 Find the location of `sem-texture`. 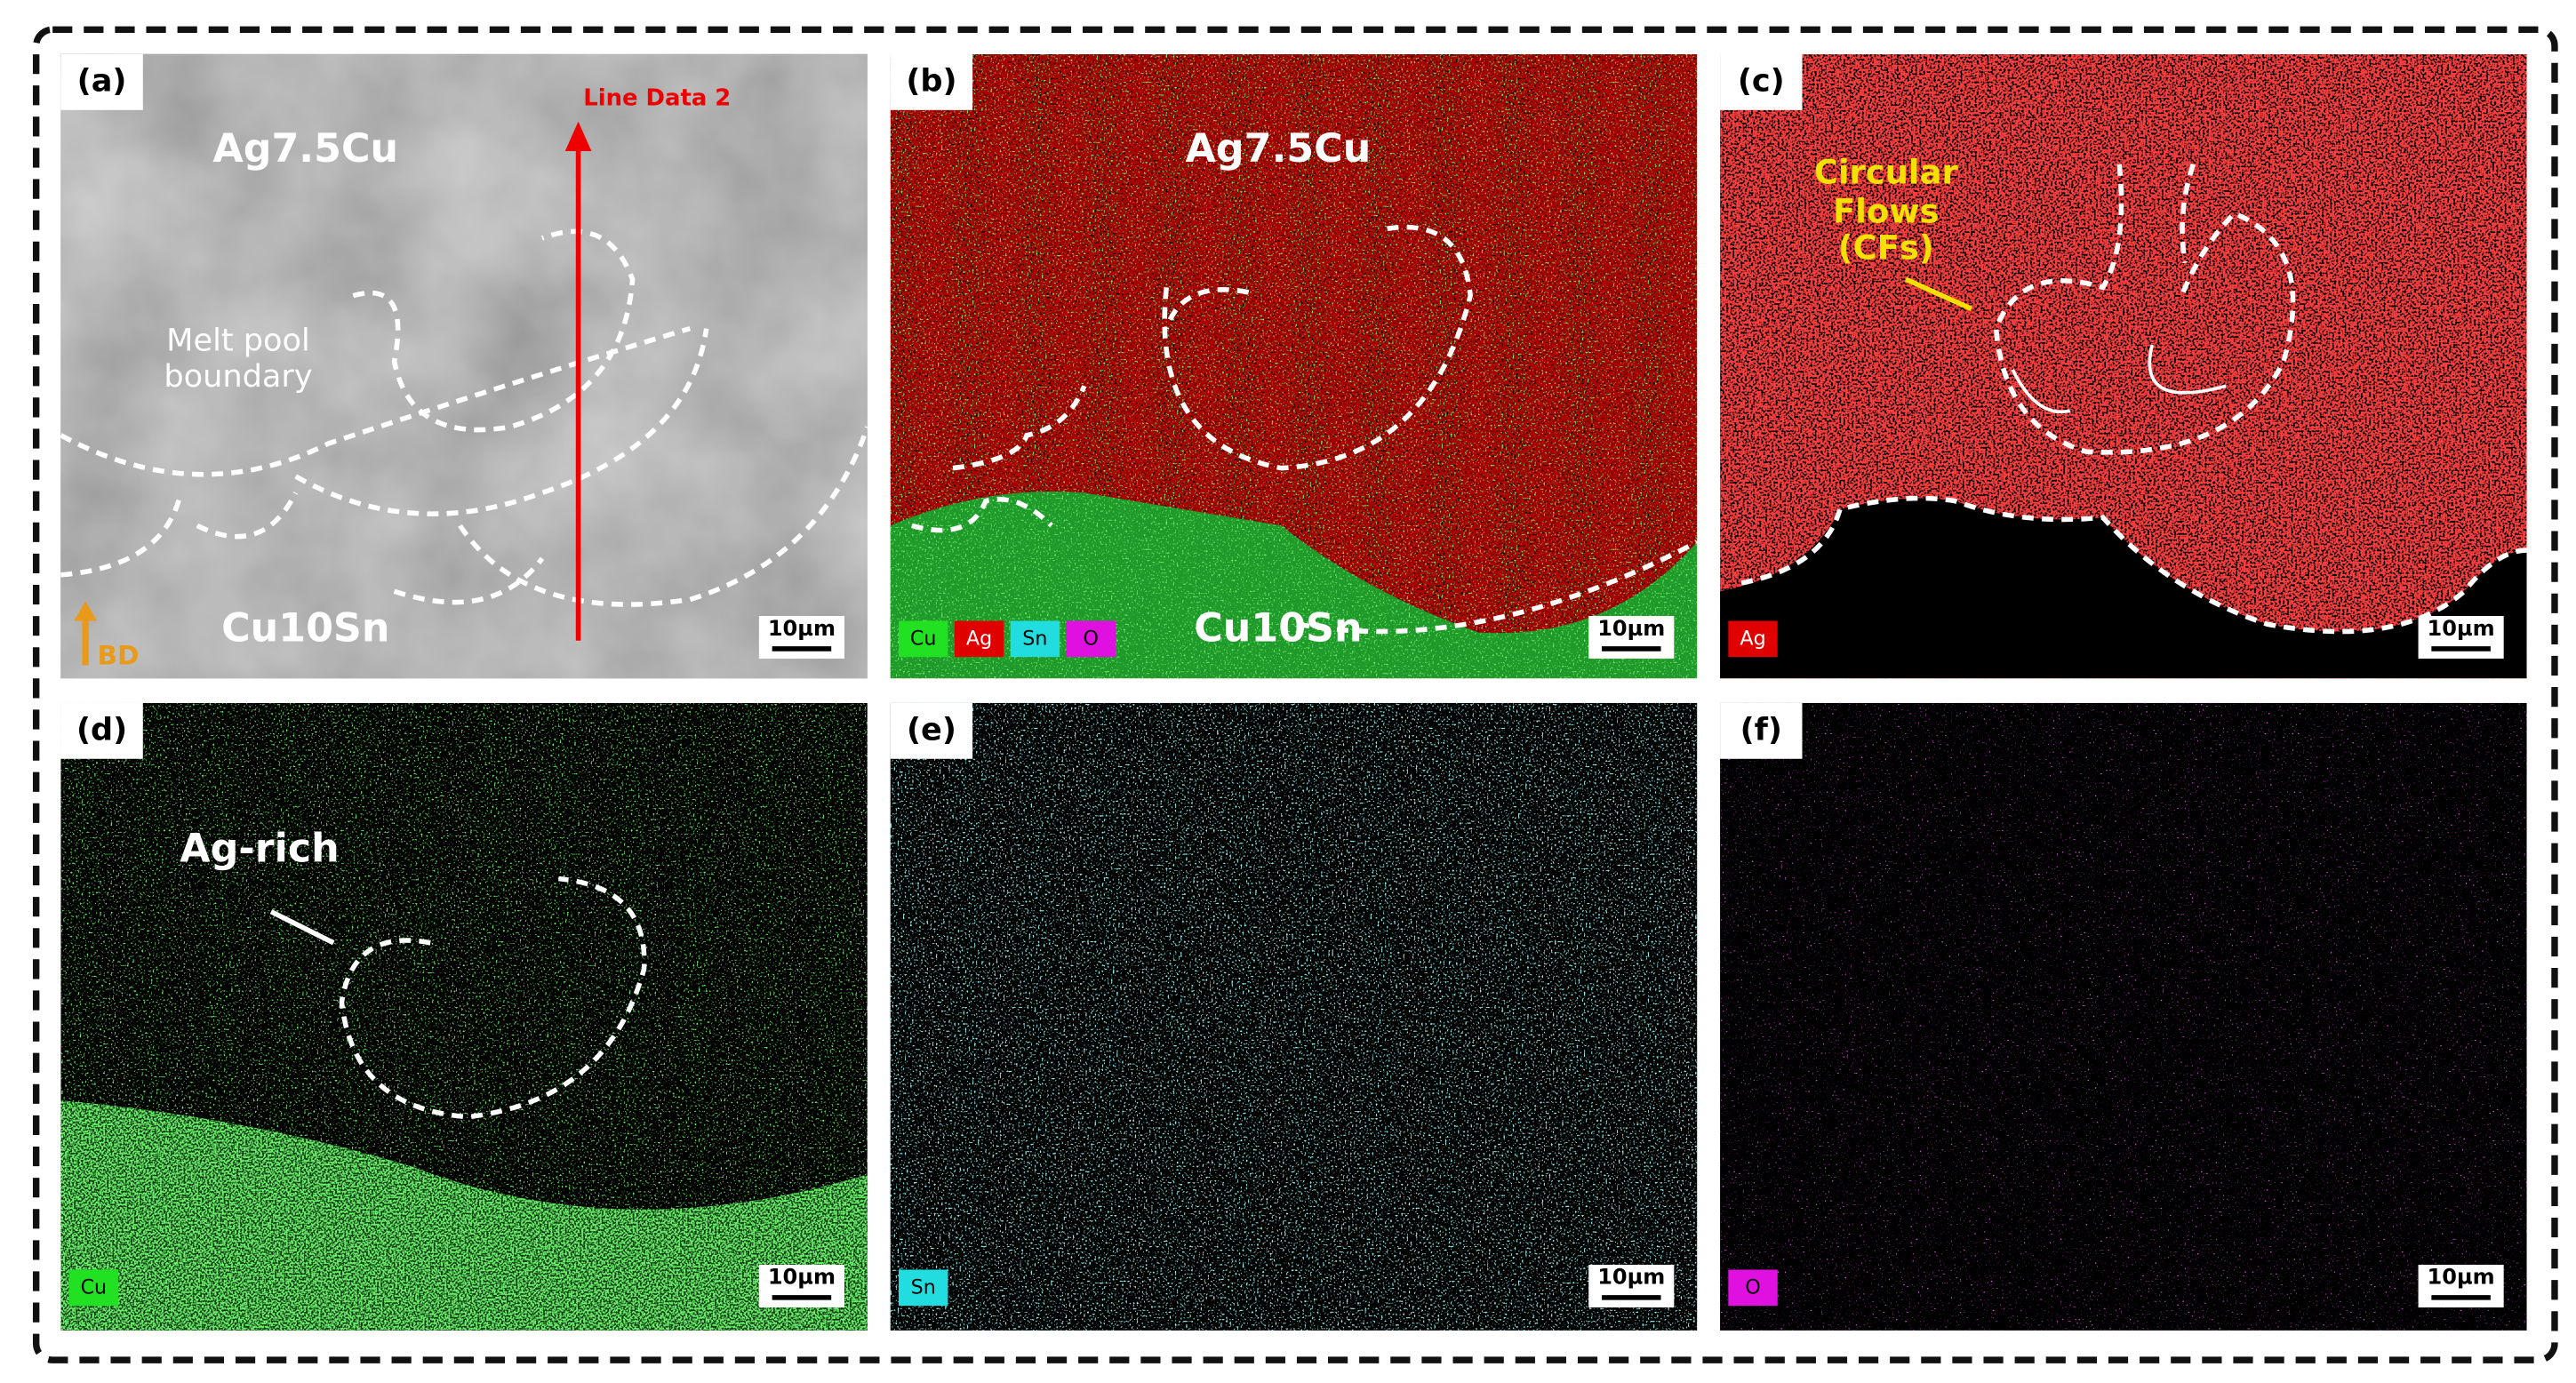

sem-texture is located at coordinates (464, 366).